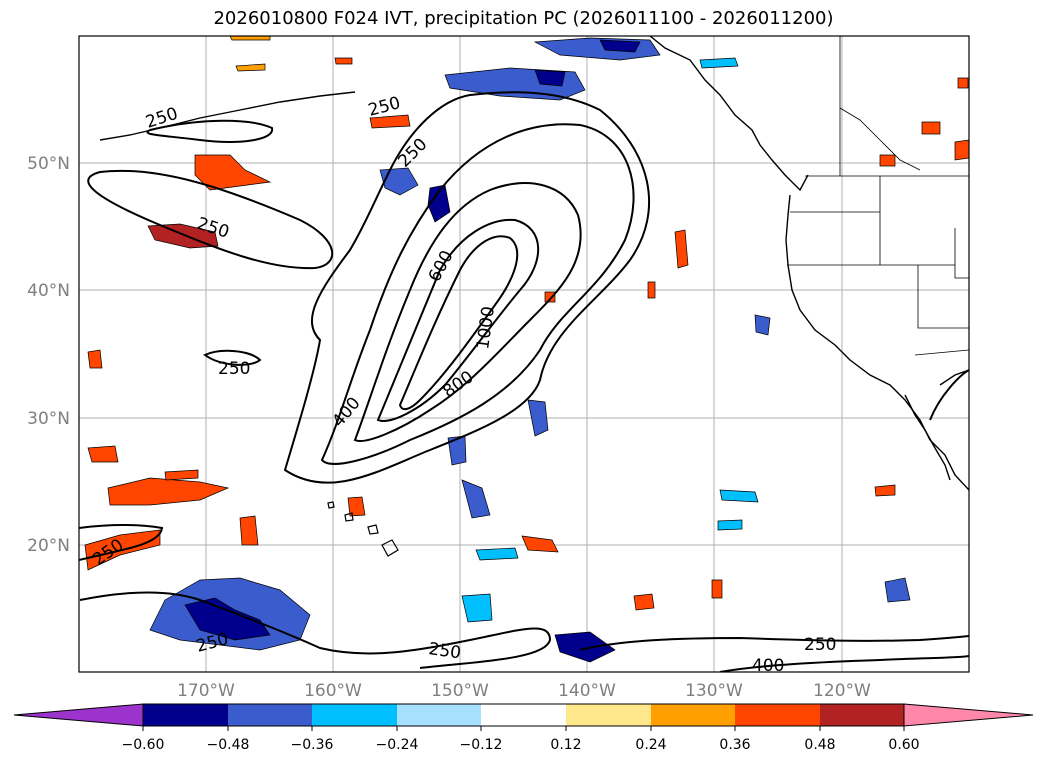 This screenshot has height=765, width=1047. Describe the element at coordinates (565, 745) in the screenshot. I see `colorbar-tick-6: 0.12` at that location.